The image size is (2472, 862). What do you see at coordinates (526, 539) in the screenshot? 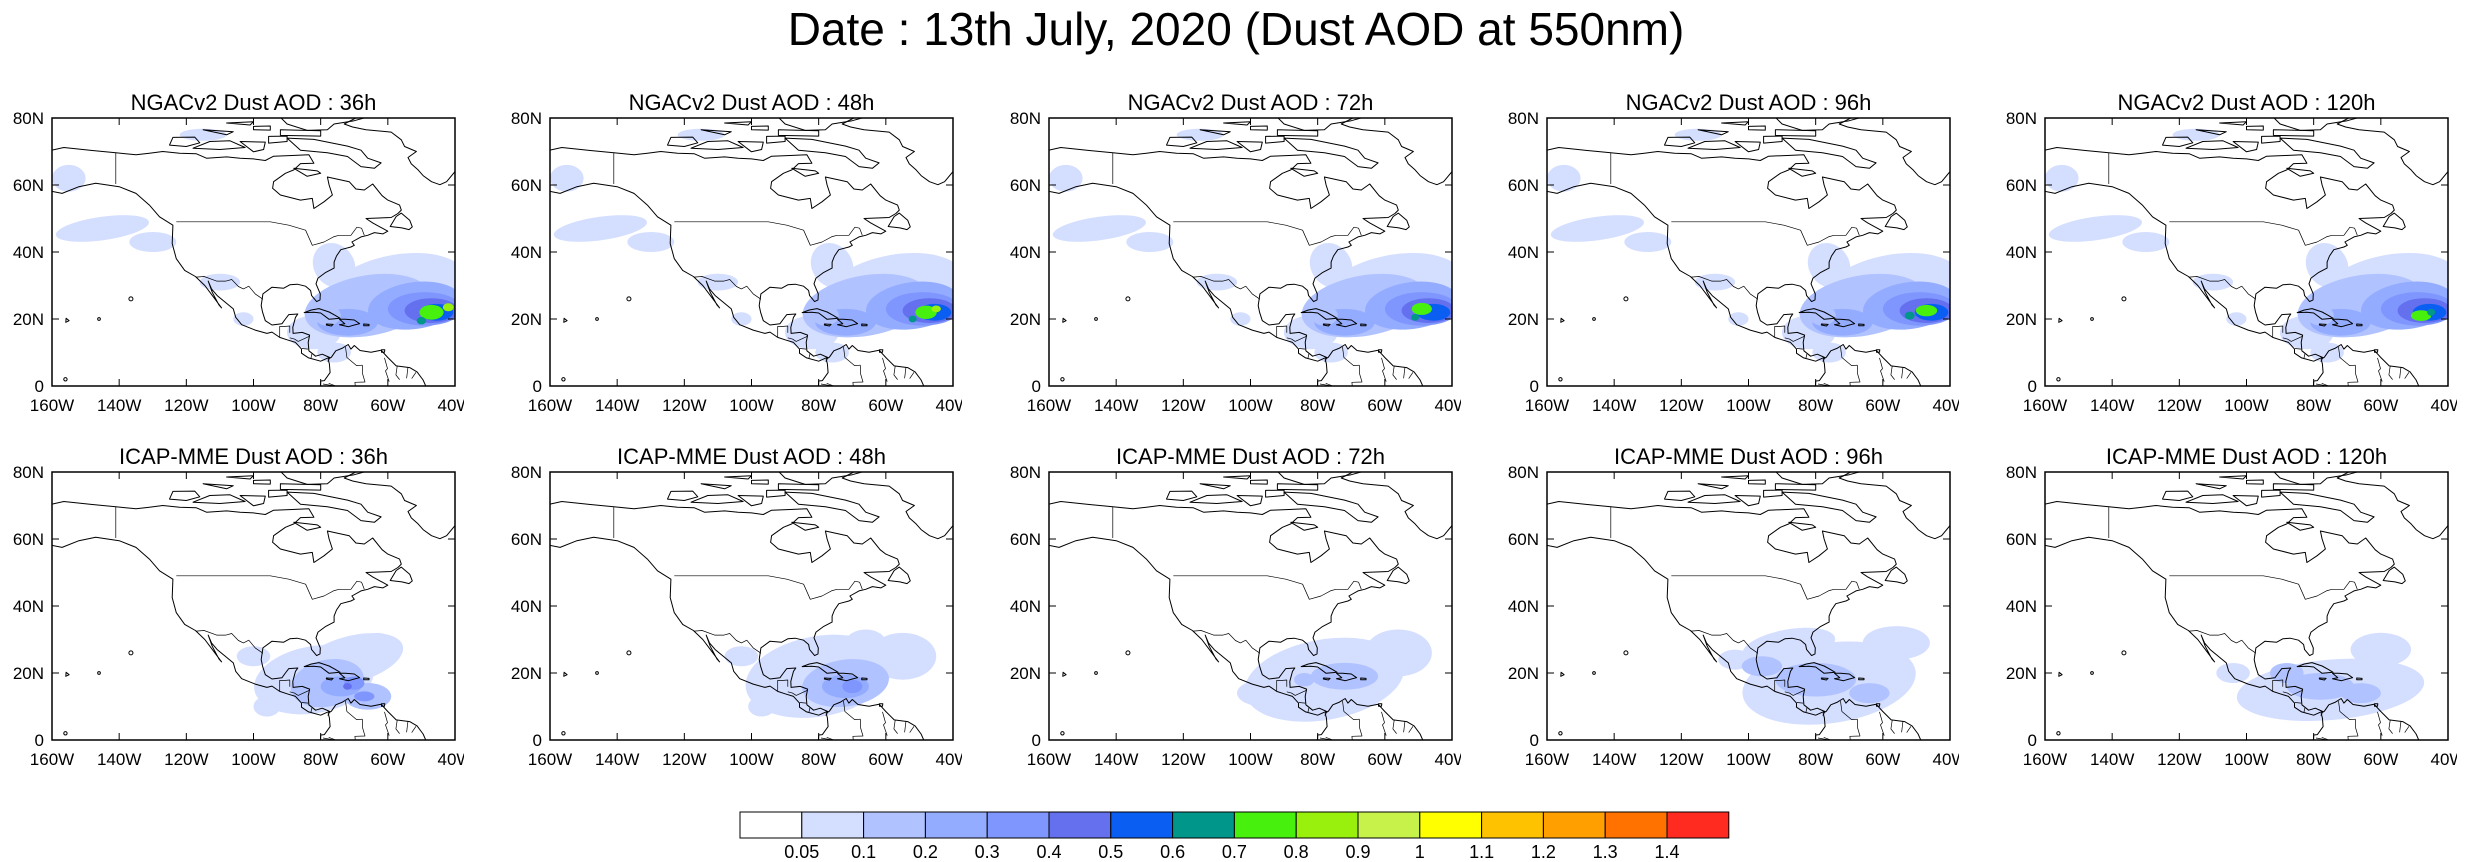
I see `y-tick-label: 60N` at bounding box center [526, 539].